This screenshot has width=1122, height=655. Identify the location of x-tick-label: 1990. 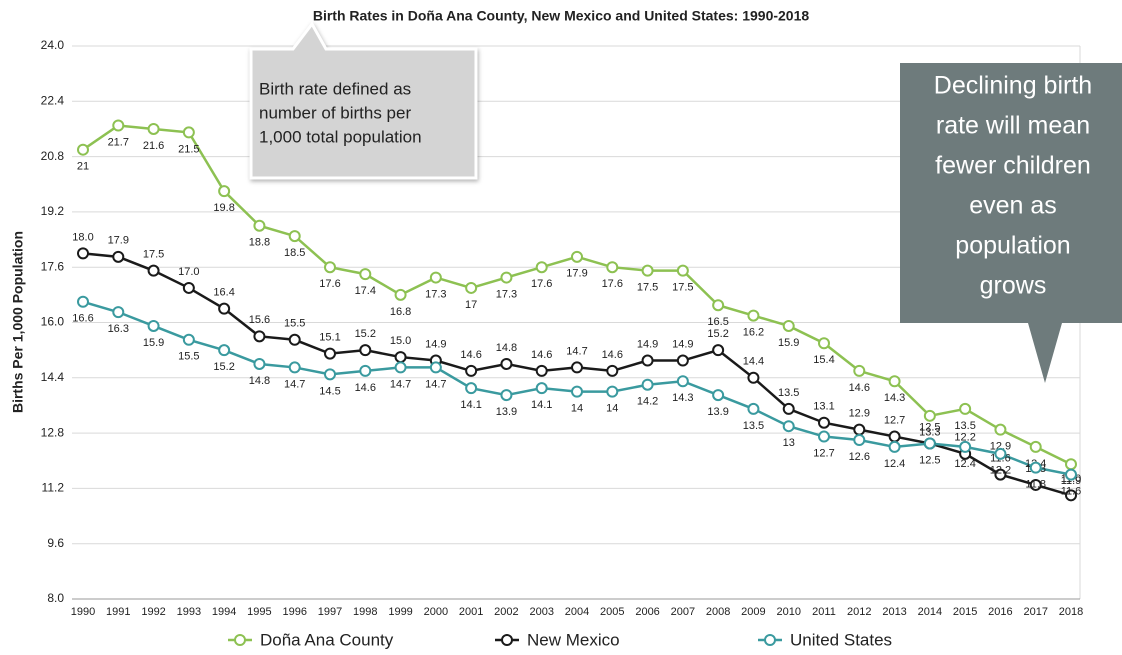
(83, 612).